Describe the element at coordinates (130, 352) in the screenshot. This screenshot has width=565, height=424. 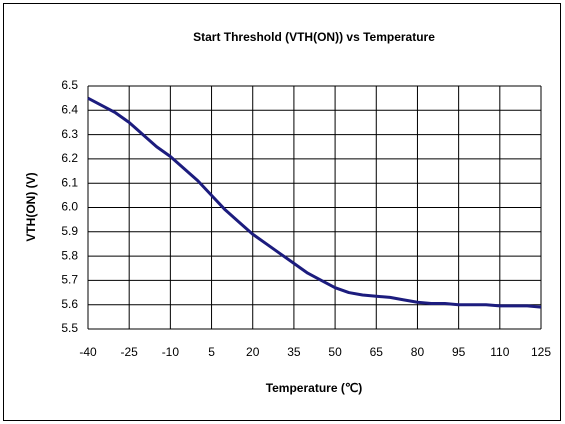
I see `x-tick-label: -25` at that location.